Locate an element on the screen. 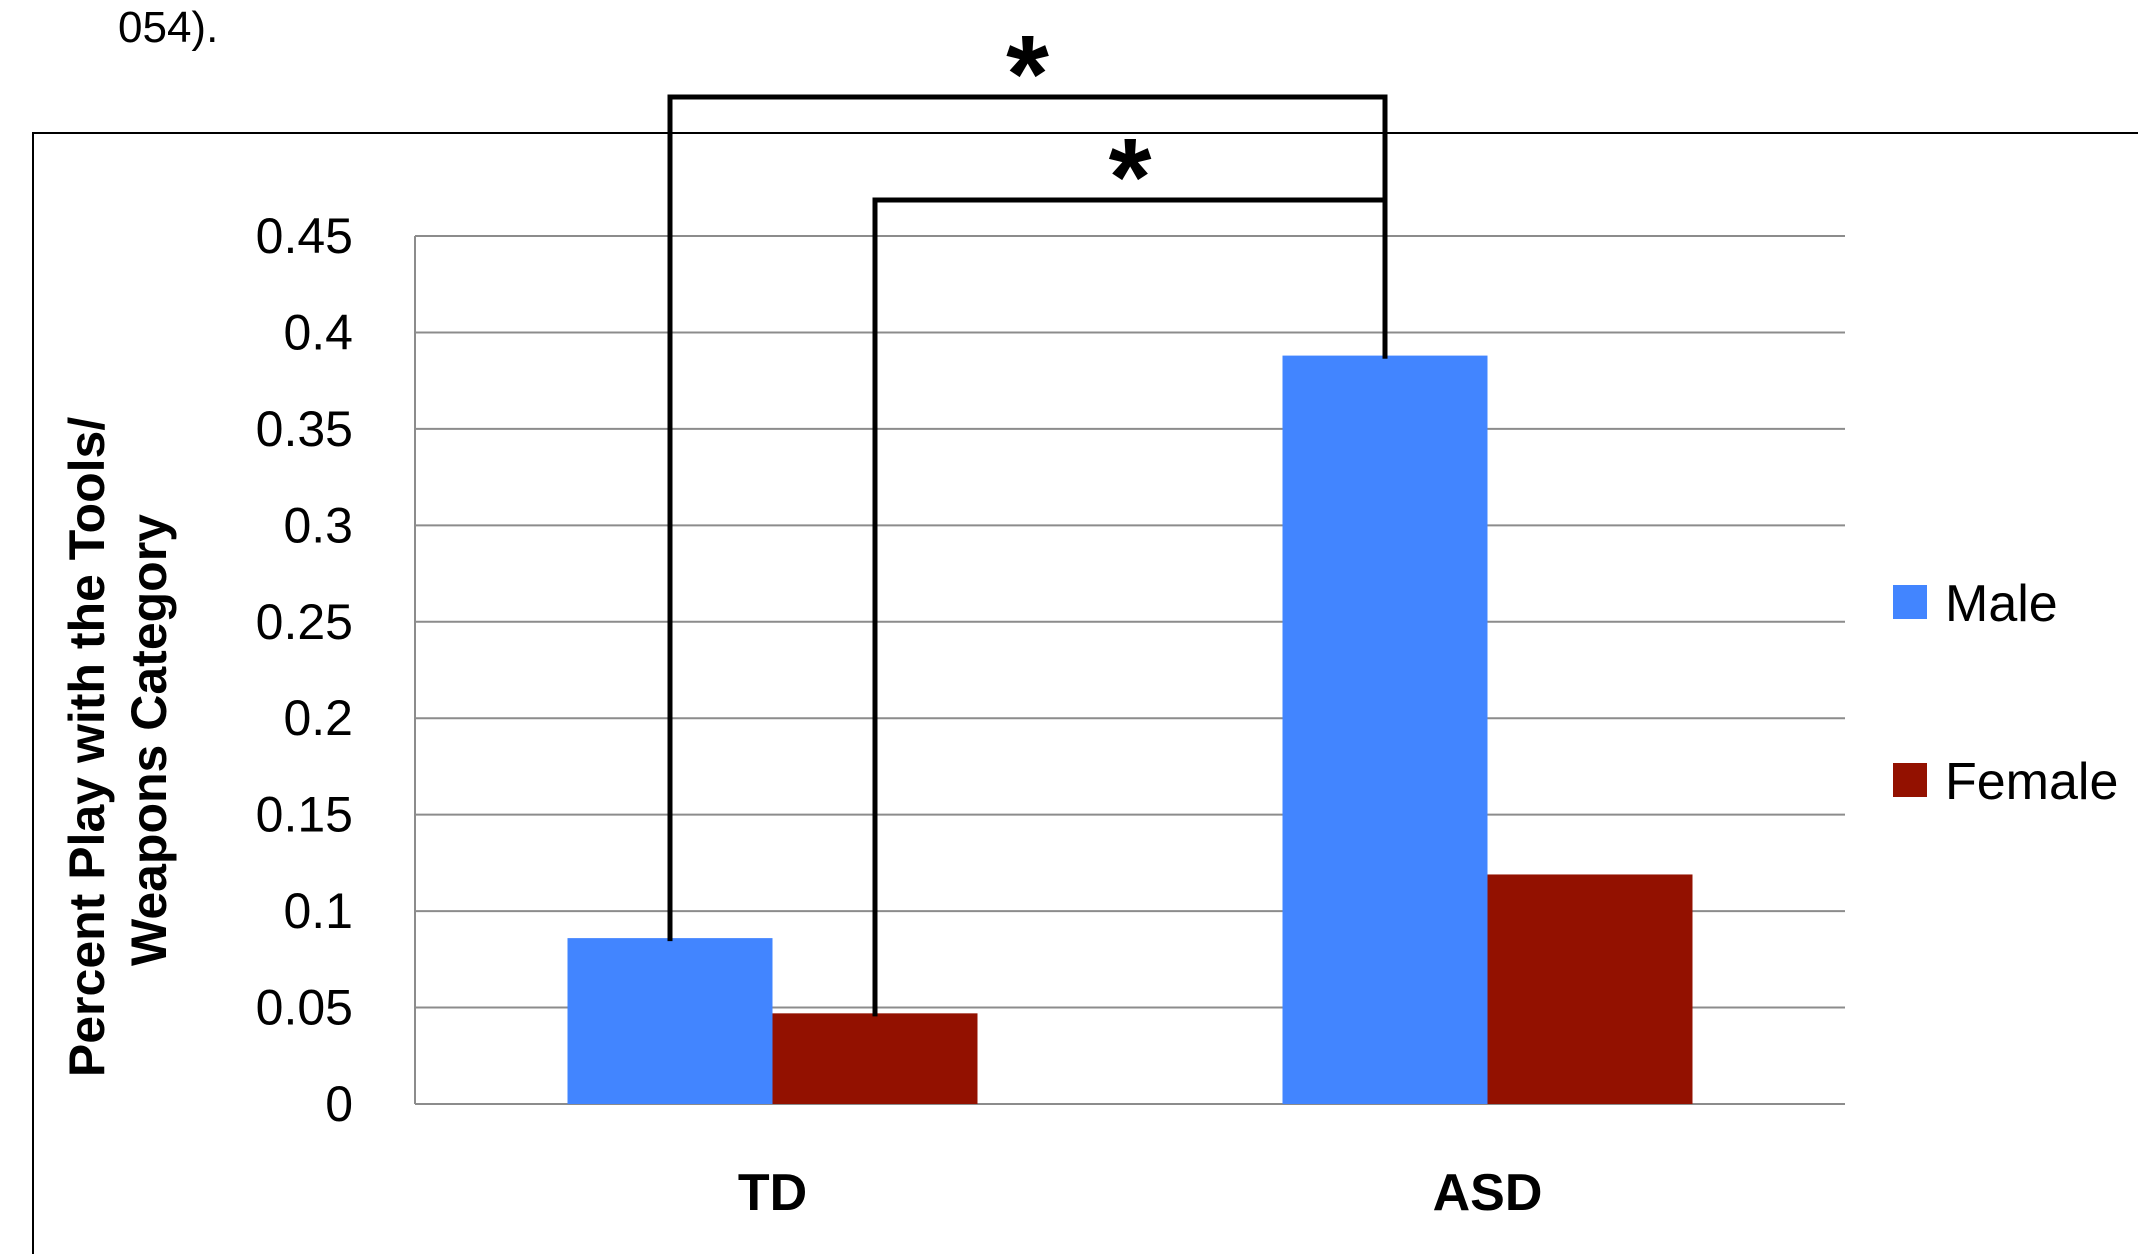 The width and height of the screenshot is (2138, 1254). y-tick-label: 0.45 is located at coordinates (304, 236).